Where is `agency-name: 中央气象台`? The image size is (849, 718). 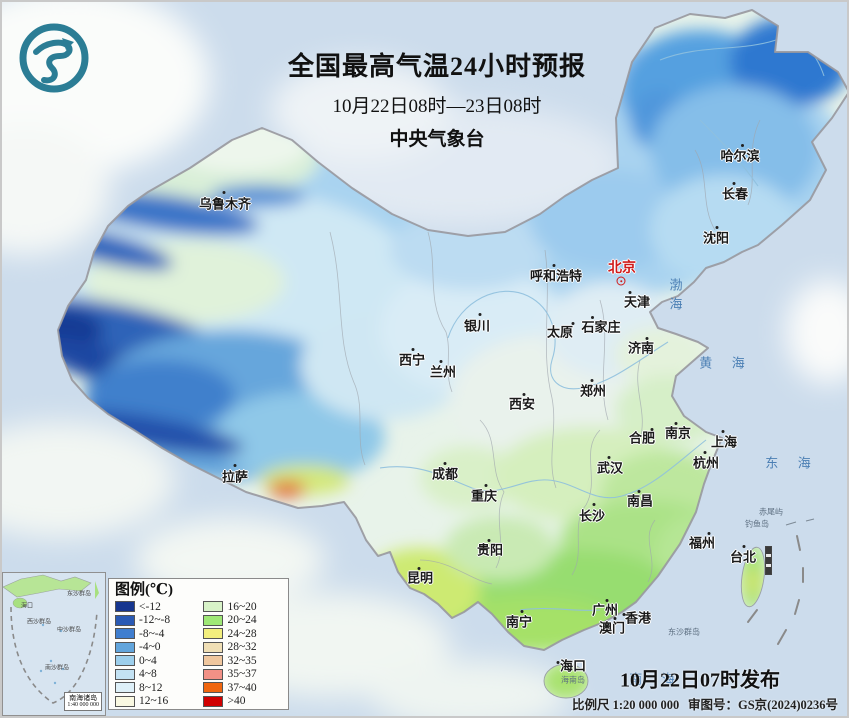
agency-name: 中央气象台 is located at coordinates (437, 139).